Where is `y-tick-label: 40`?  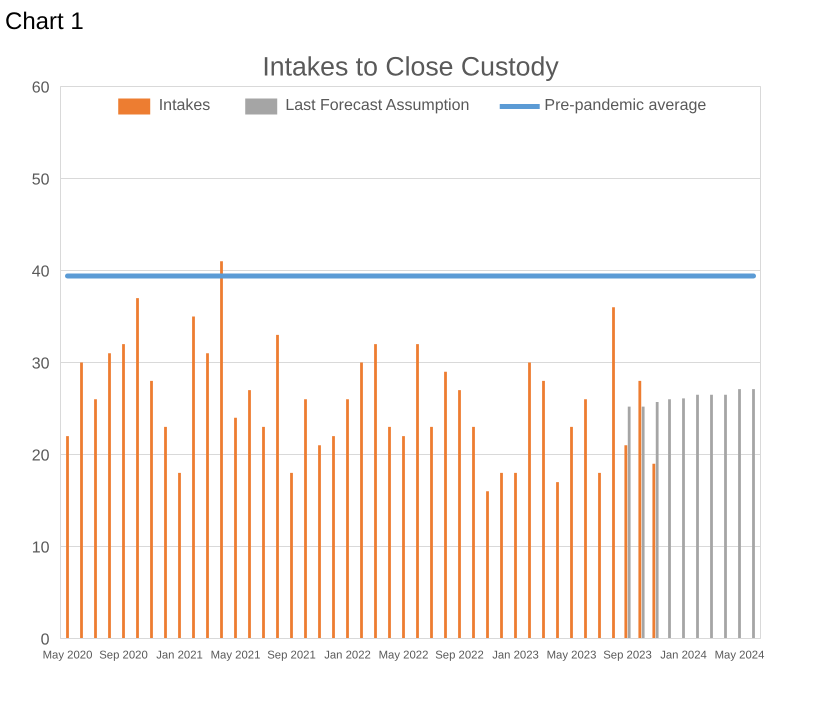 y-tick-label: 40 is located at coordinates (41, 272).